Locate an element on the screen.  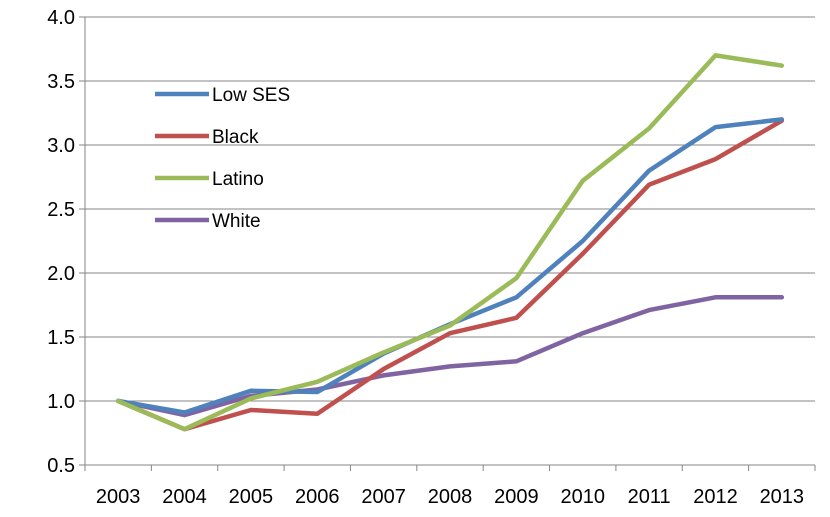
y-tick-label: 1.0 is located at coordinates (61, 402).